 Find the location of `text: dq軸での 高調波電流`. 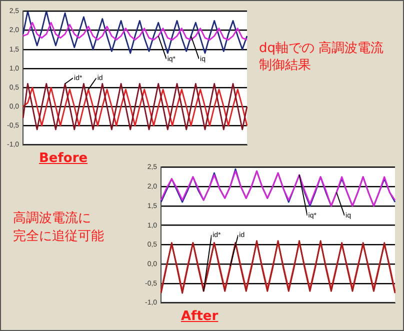

text: dq軸での 高調波電流 is located at coordinates (321, 48).